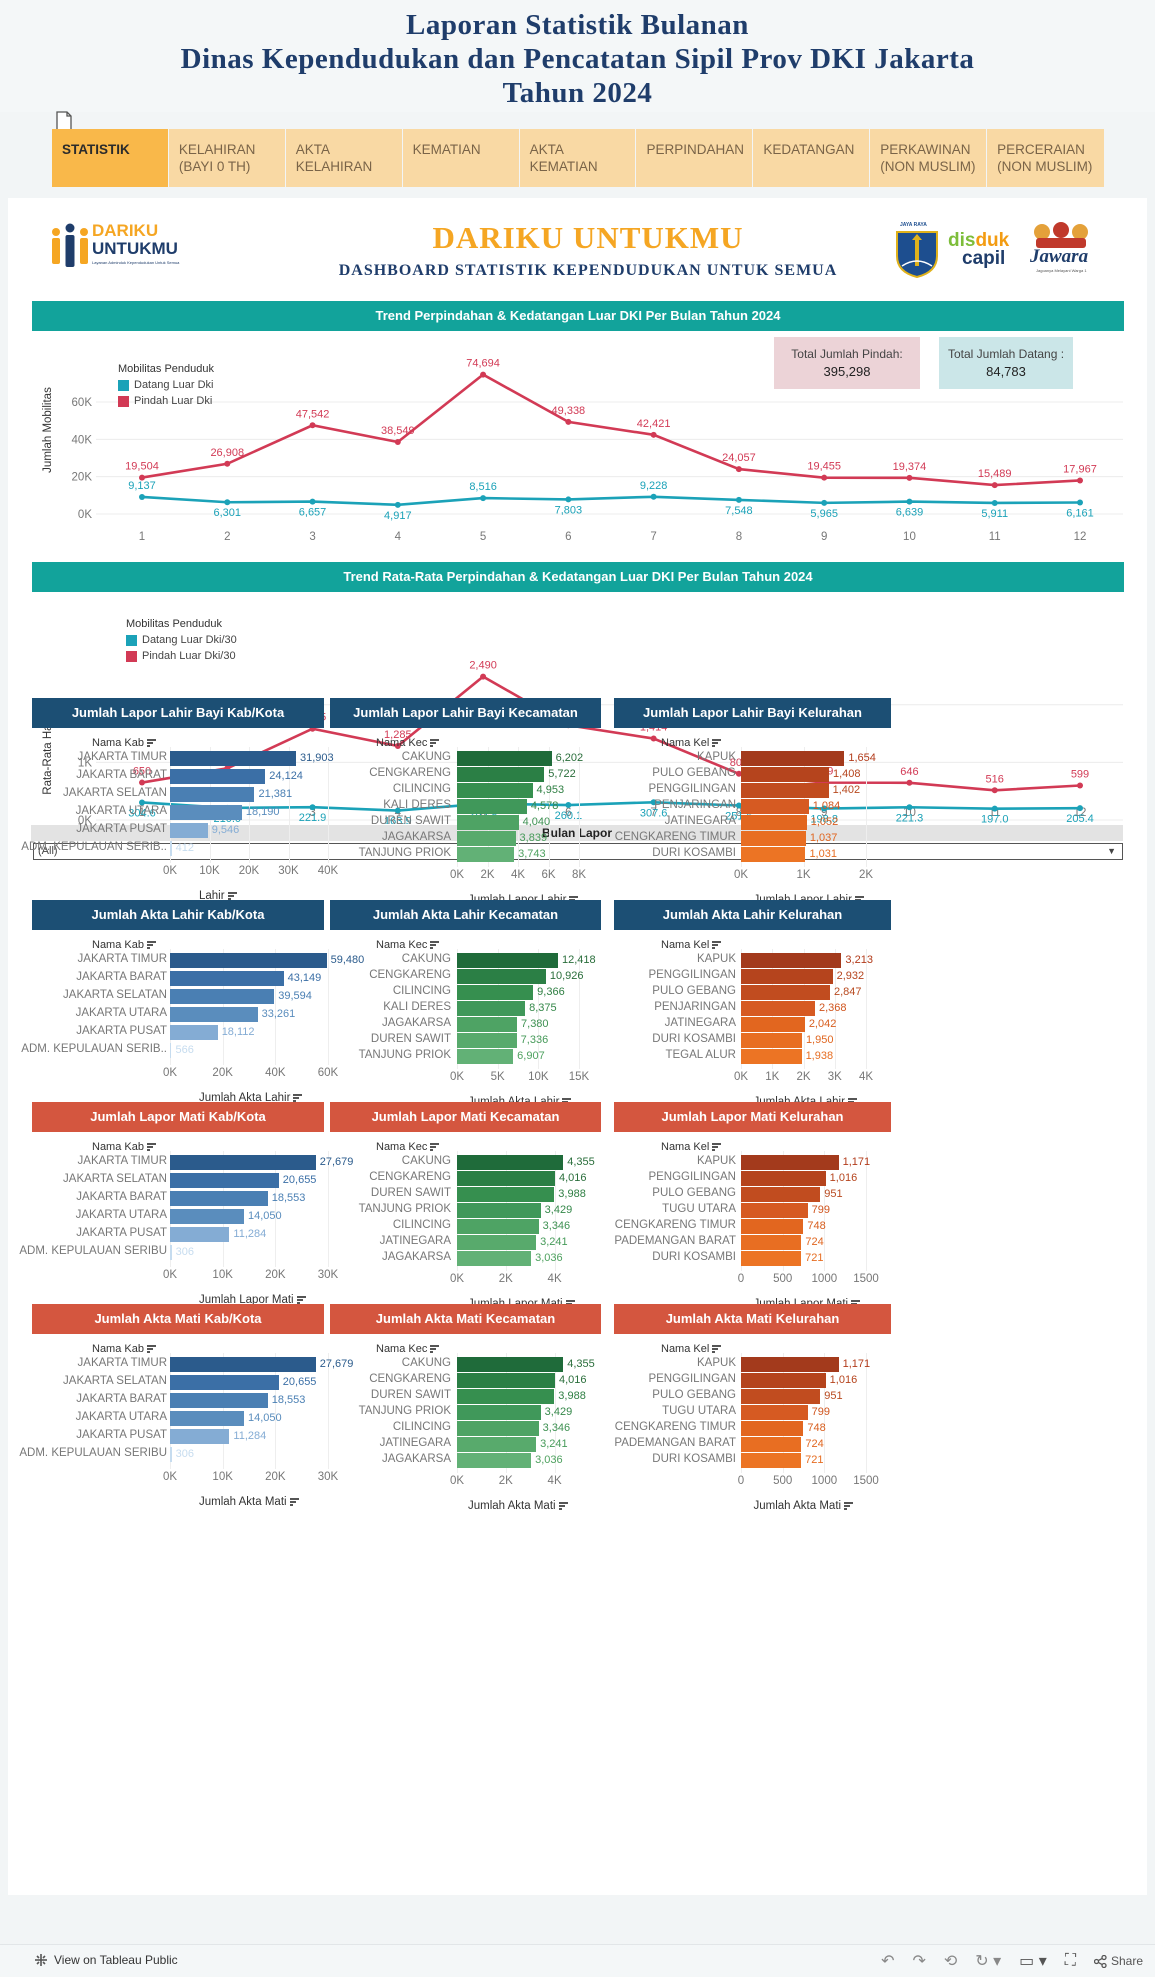 The height and width of the screenshot is (1977, 1155). What do you see at coordinates (404, 1209) in the screenshot?
I see `bar-category-label: TANJUNG PRIOK` at bounding box center [404, 1209].